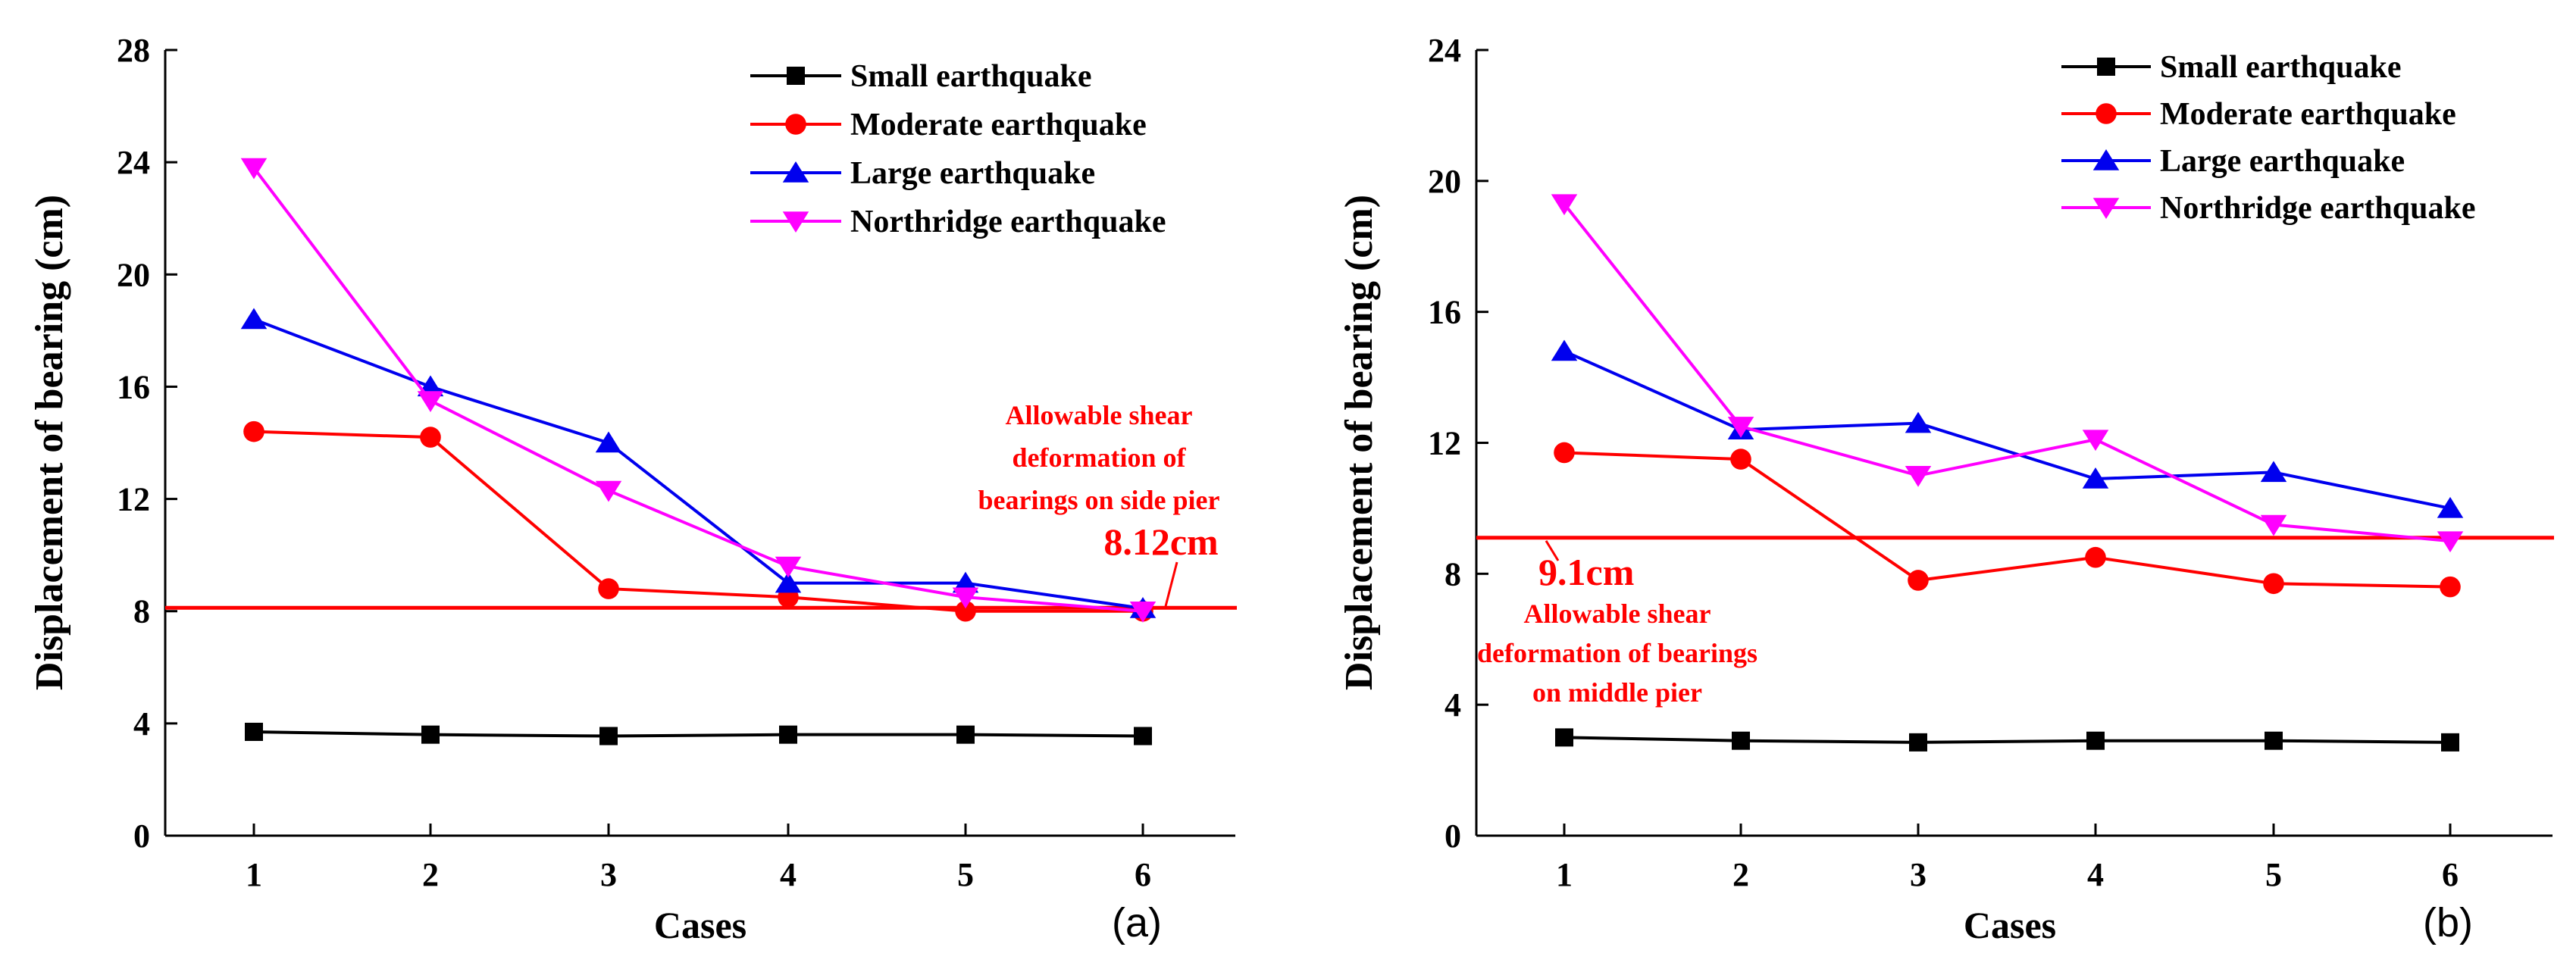 This screenshot has width=2576, height=969. What do you see at coordinates (1099, 500) in the screenshot?
I see `reference-note-line: bearings on side pier` at bounding box center [1099, 500].